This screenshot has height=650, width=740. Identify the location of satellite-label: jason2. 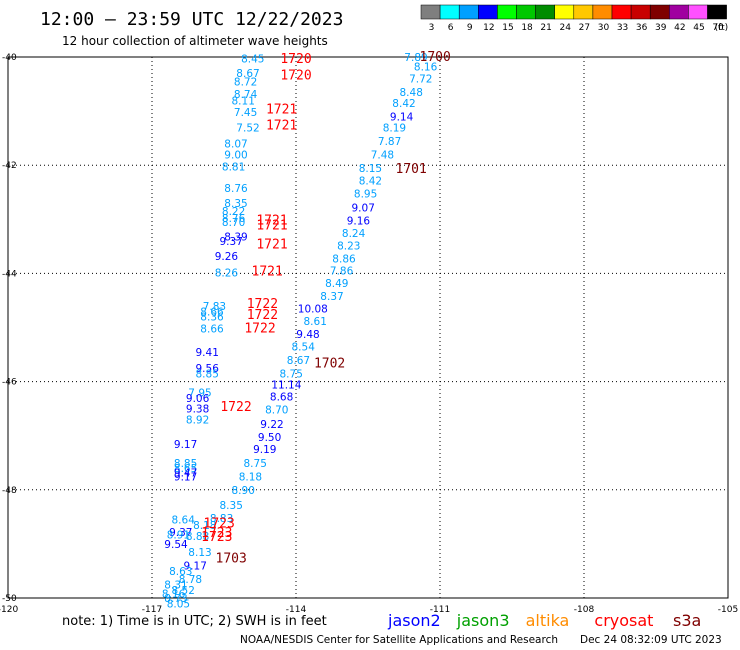
(414, 620).